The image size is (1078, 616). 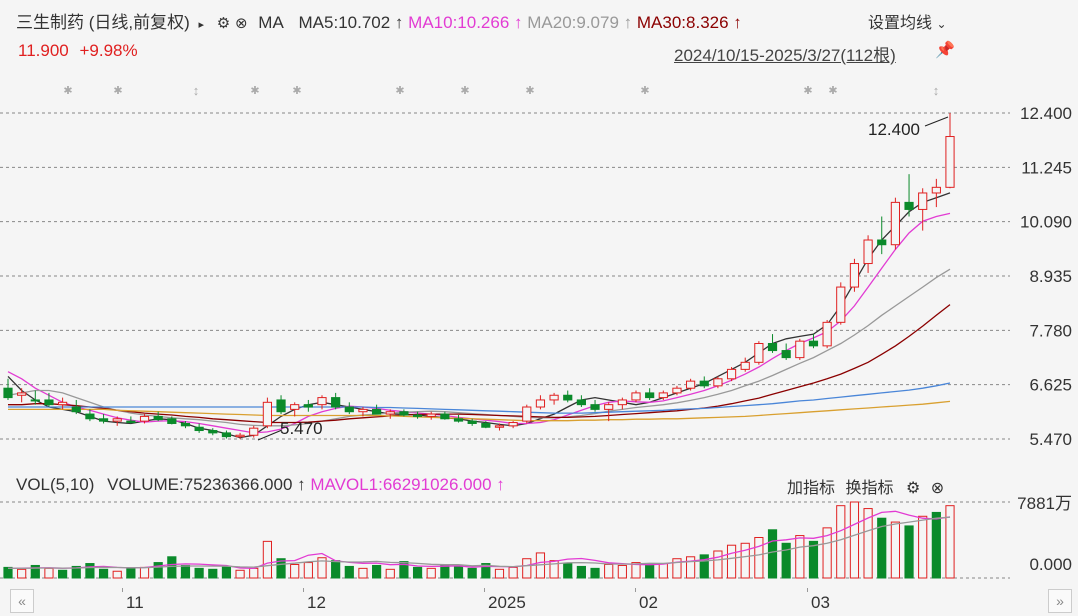 I want to click on y-tick-label: 10.090, so click(x=1046, y=222).